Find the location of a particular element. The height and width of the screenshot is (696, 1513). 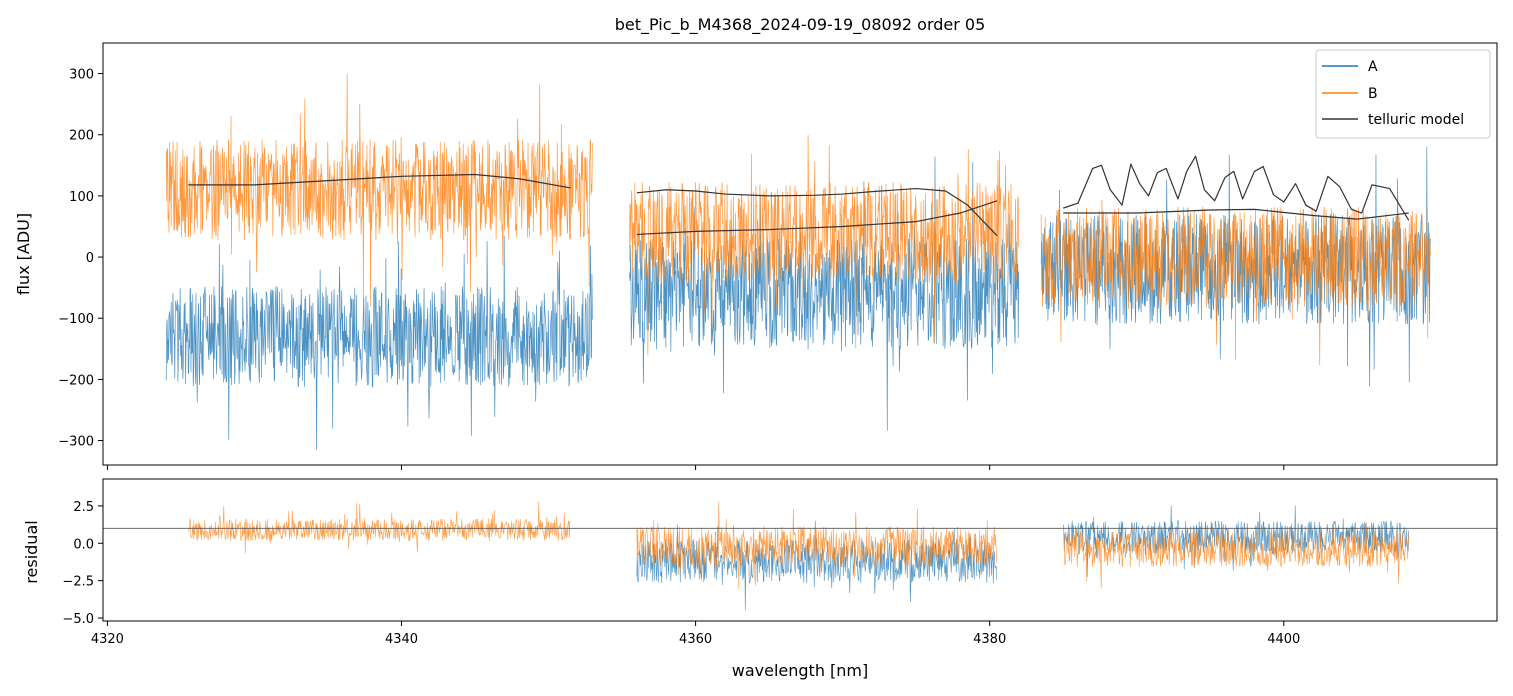

legend-a-label: A is located at coordinates (1373, 67).